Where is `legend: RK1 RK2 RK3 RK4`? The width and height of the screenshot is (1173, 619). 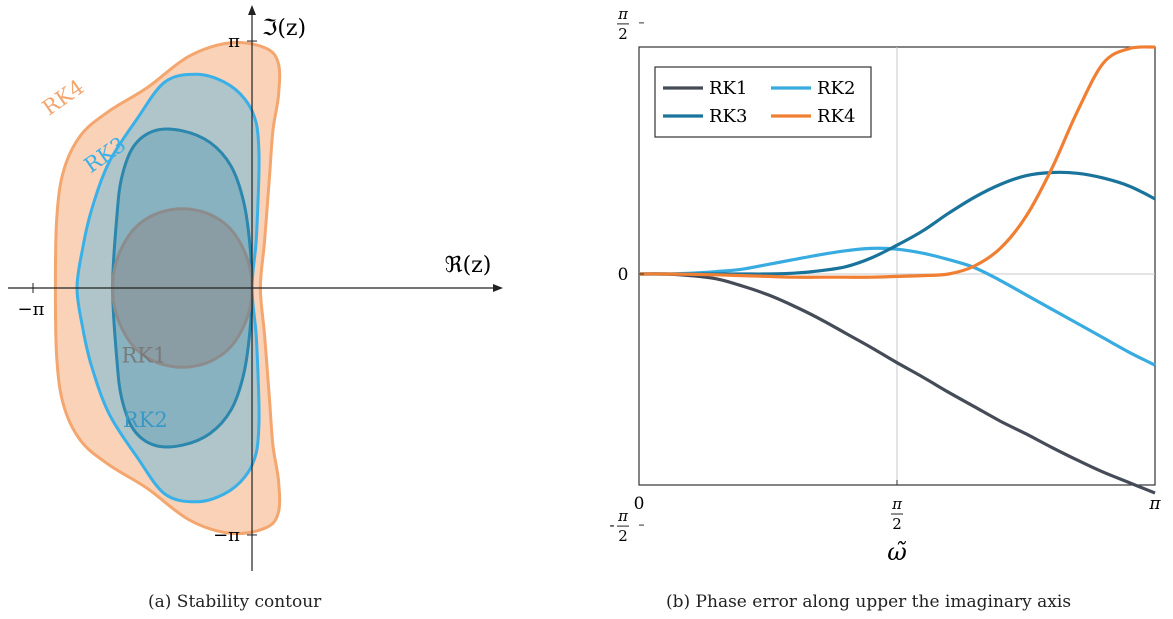 legend: RK1 RK2 RK3 RK4 is located at coordinates (763, 102).